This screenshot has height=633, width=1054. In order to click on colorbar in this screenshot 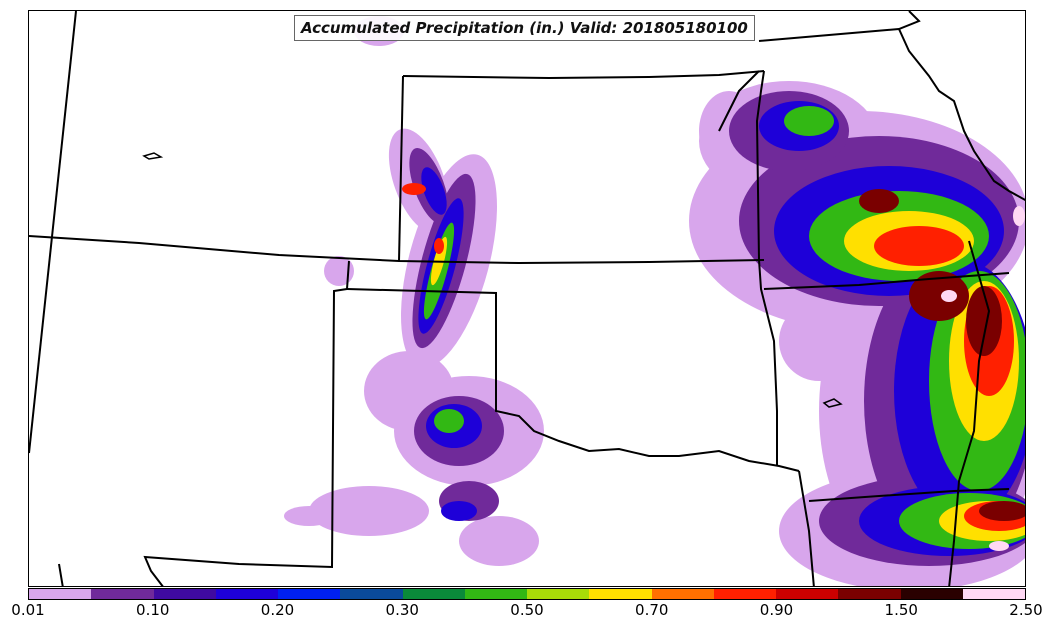, I will do `click(527, 594)`.